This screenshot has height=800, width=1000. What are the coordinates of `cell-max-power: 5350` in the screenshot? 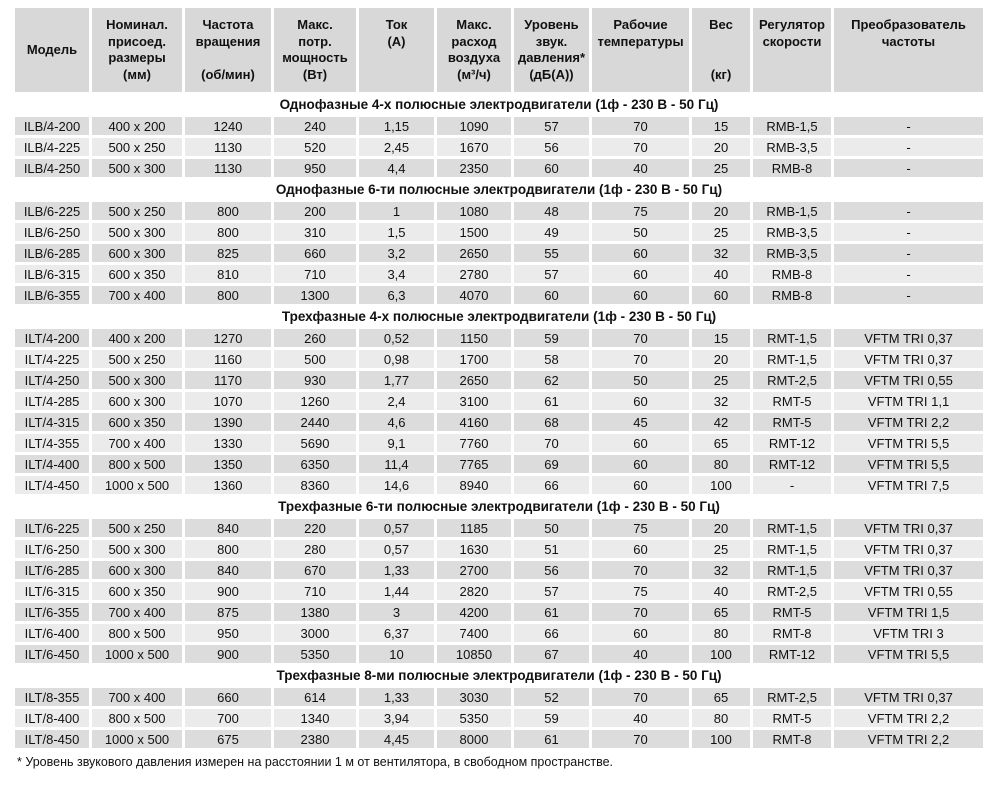 It's located at (315, 654).